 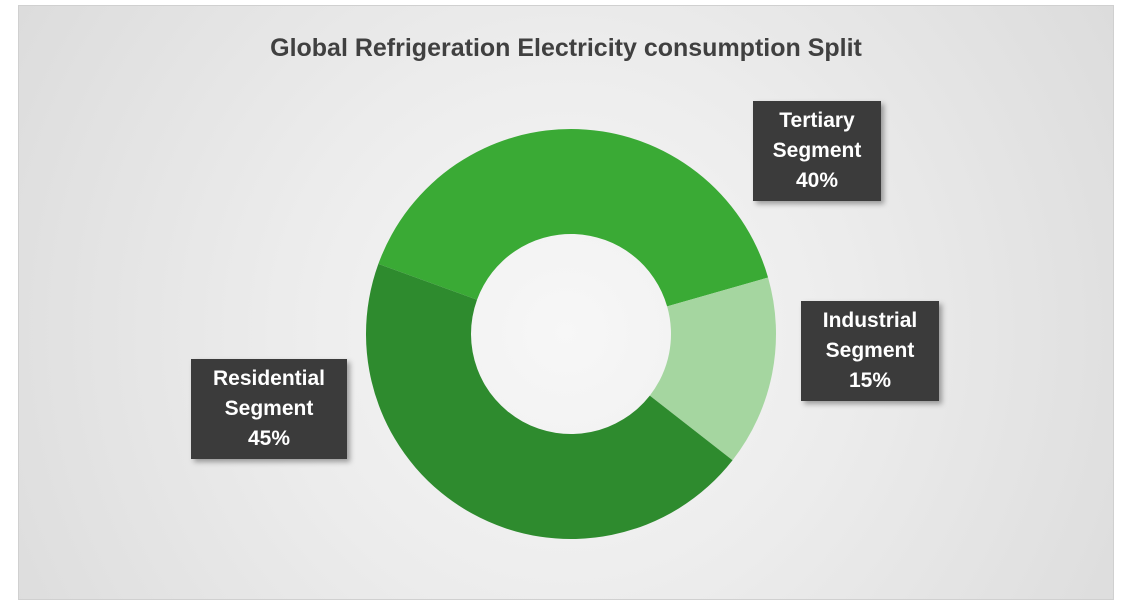 What do you see at coordinates (269, 393) in the screenshot?
I see `category-label: Residential Segment` at bounding box center [269, 393].